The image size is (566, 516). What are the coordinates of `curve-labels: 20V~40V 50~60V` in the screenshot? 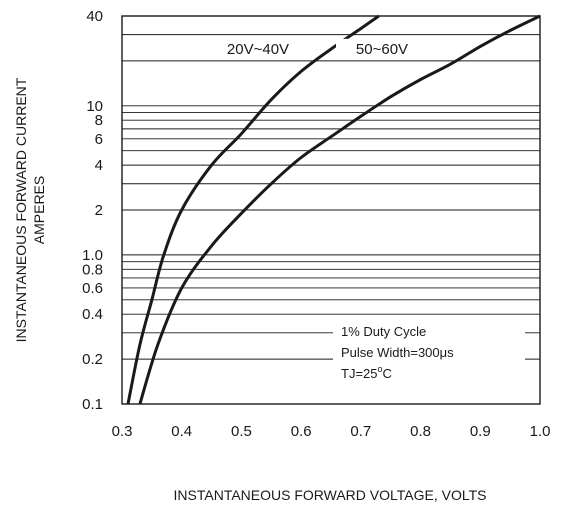 It's located at (320, 48).